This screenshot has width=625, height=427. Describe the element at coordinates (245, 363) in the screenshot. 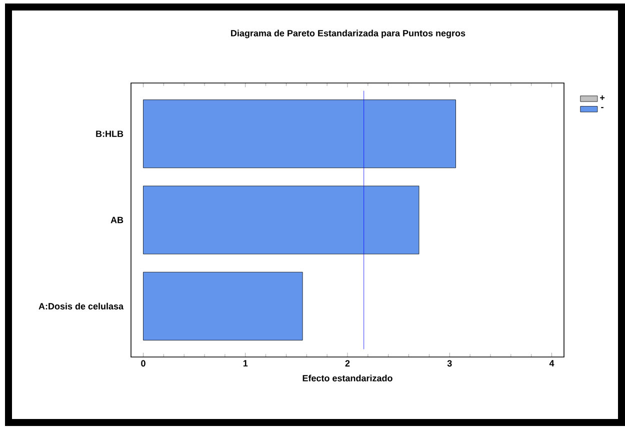

I see `x-tick-label: 1` at that location.